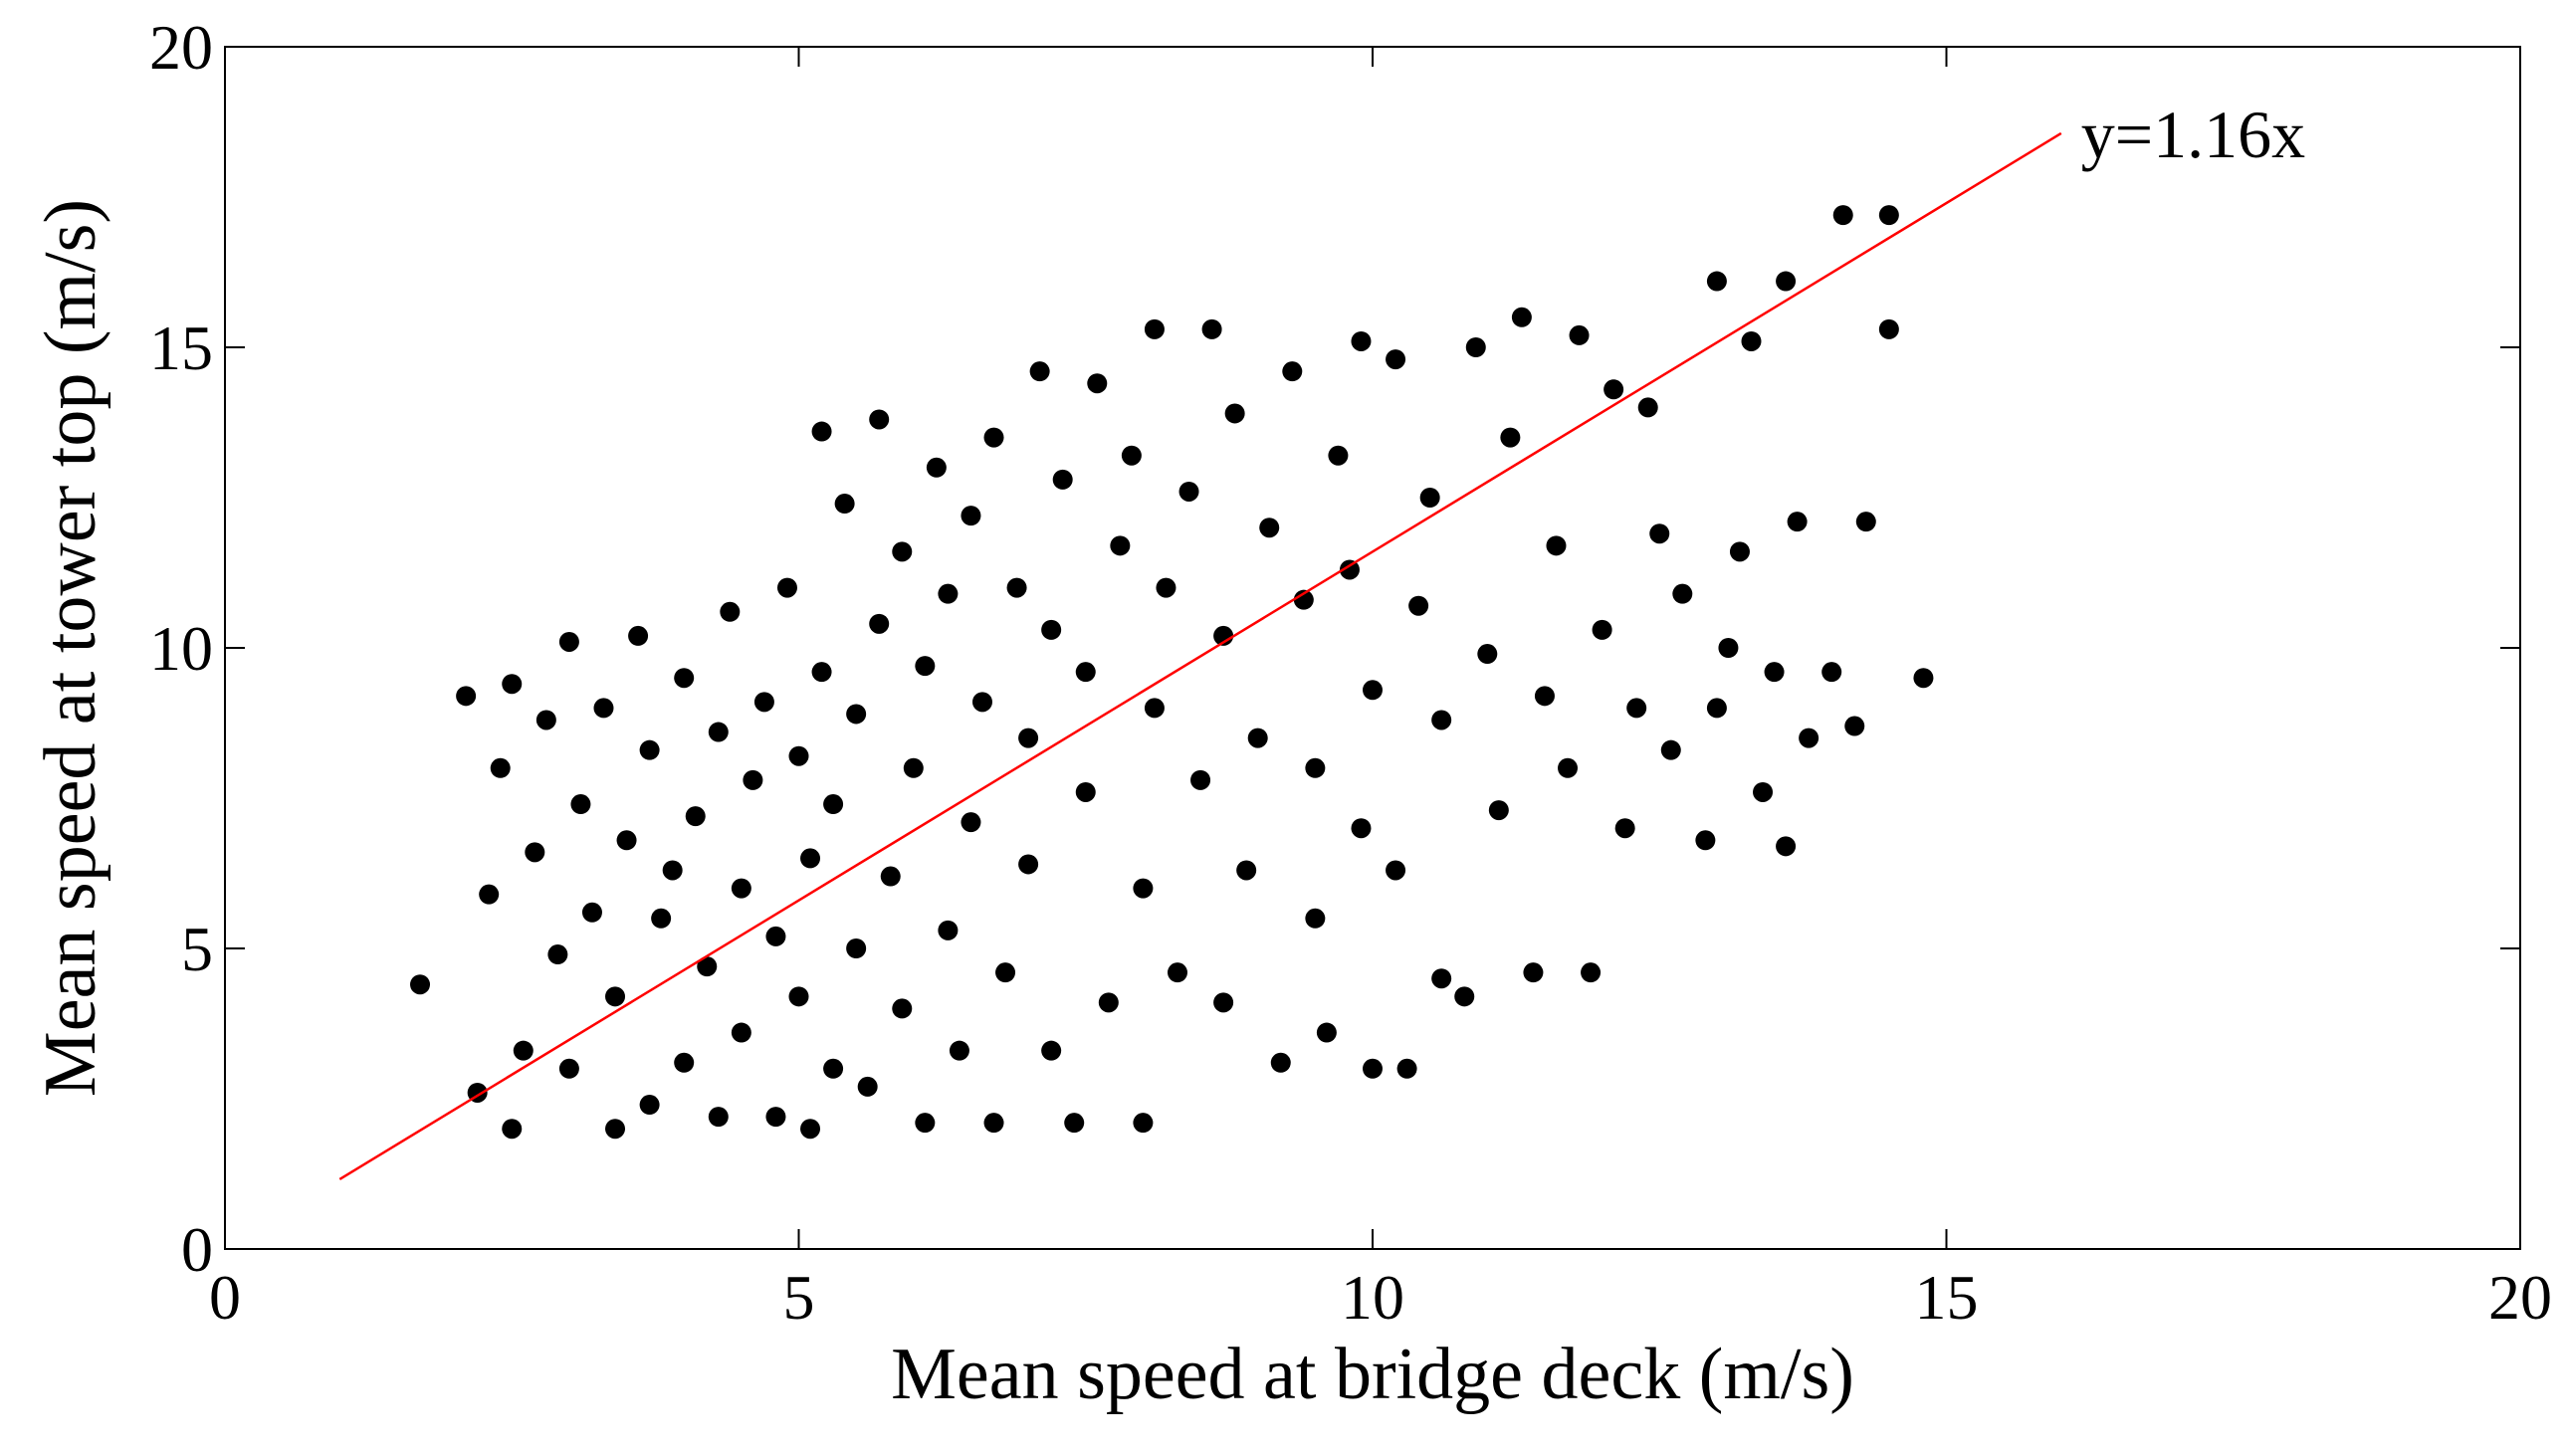 The image size is (2567, 1456). What do you see at coordinates (181, 47) in the screenshot?
I see `y-tick-label: 20` at bounding box center [181, 47].